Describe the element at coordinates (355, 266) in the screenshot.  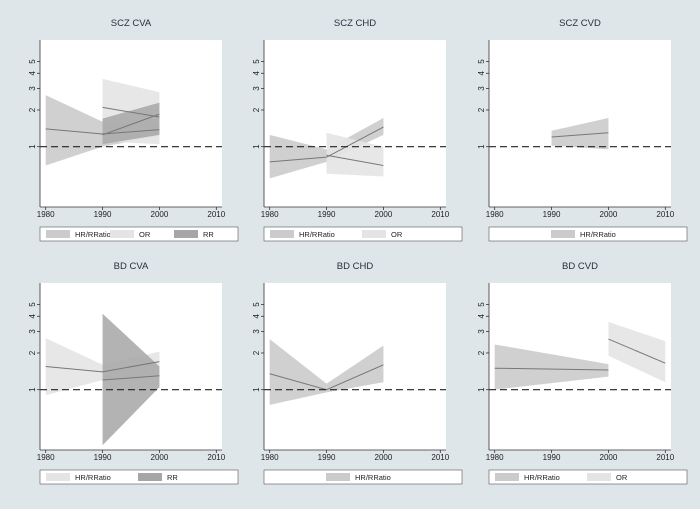
I see `panel-title: BD CHD` at that location.